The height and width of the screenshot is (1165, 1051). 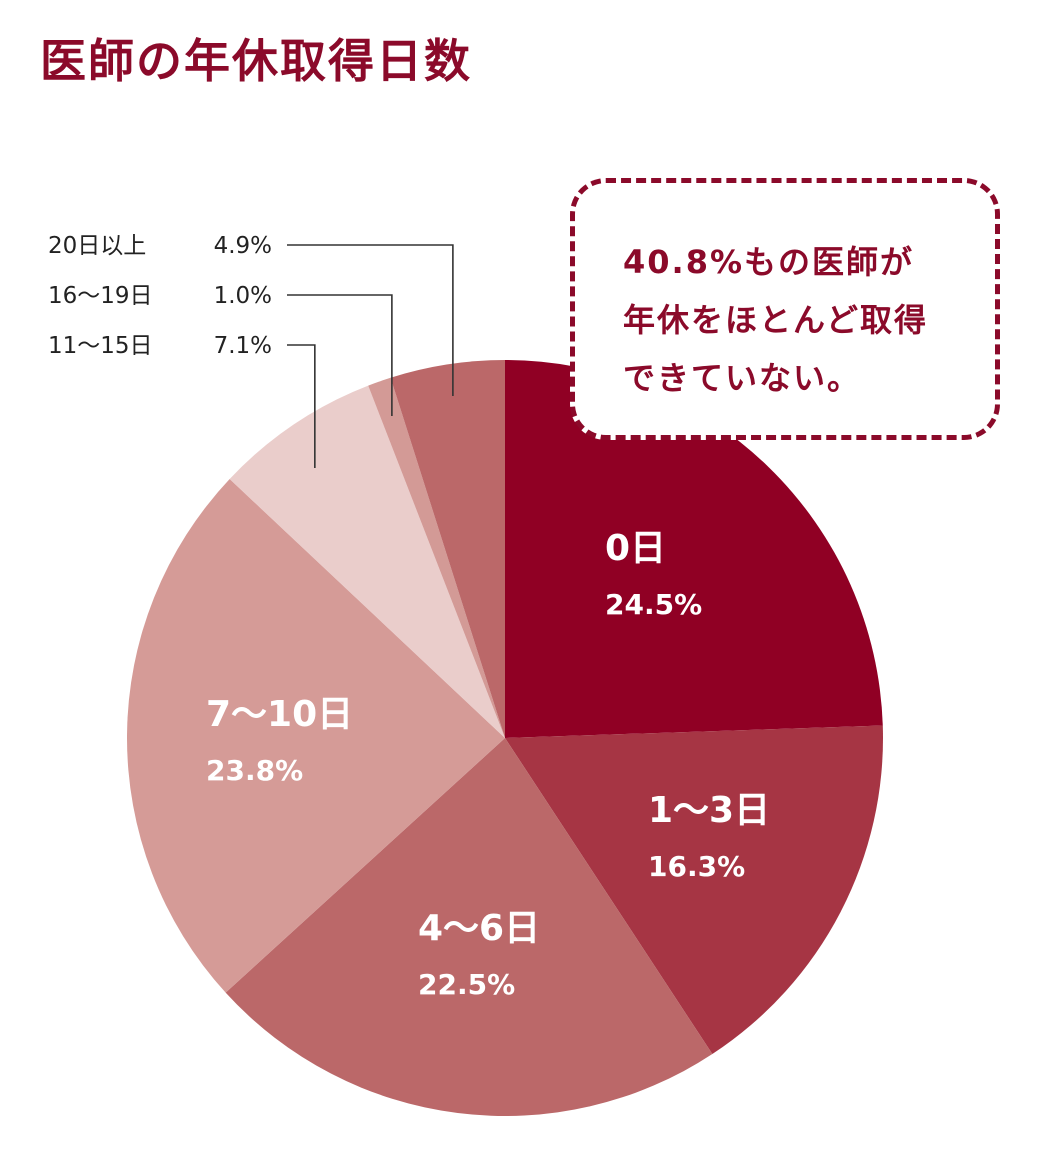 What do you see at coordinates (466, 984) in the screenshot?
I see `slice-value-4-6: 22.5%` at bounding box center [466, 984].